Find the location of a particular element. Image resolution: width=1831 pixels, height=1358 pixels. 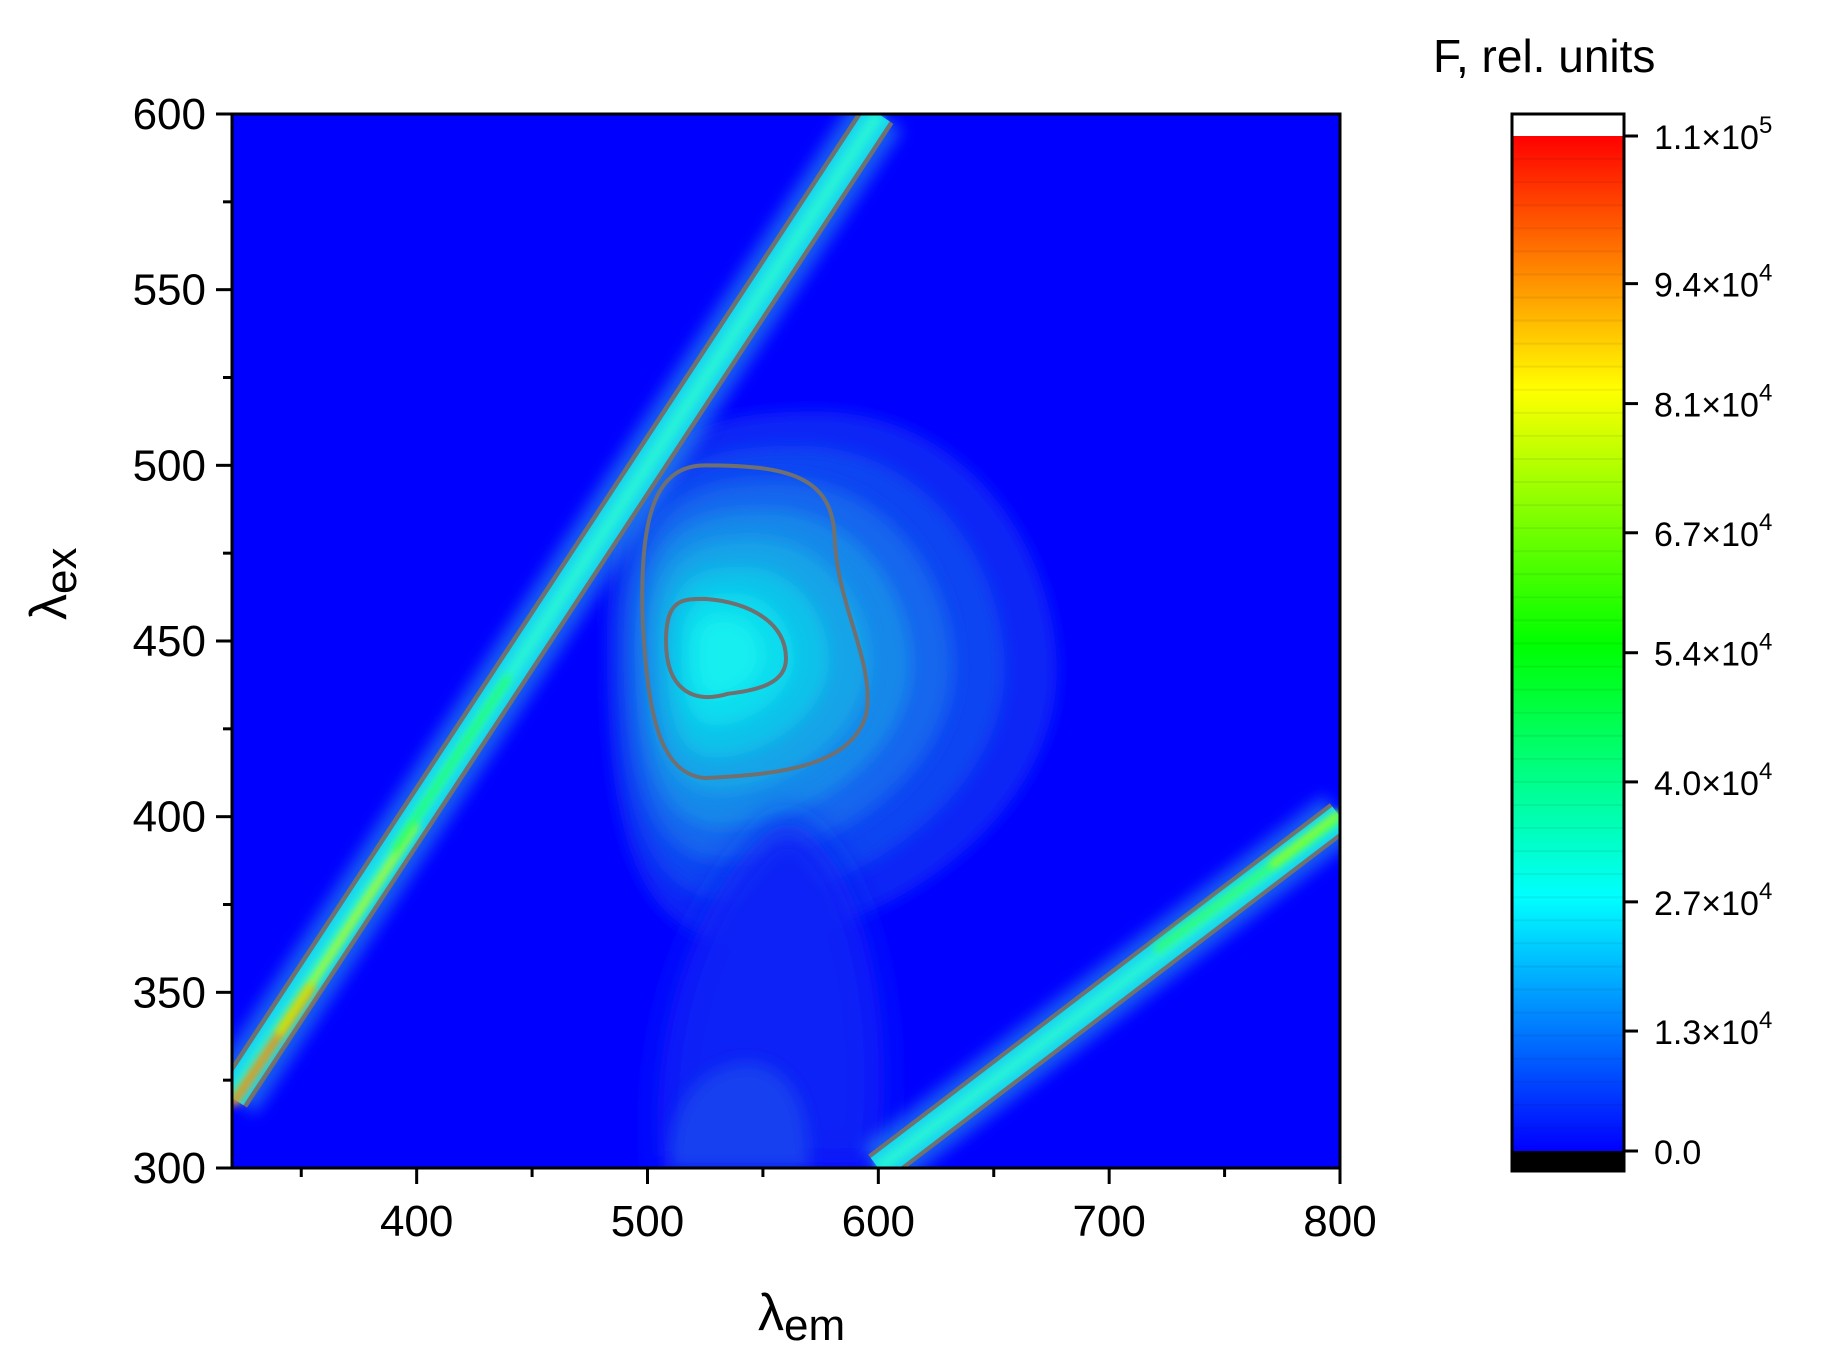

colorbar-tick-mantissa: 1.1×10 is located at coordinates (1706, 138).